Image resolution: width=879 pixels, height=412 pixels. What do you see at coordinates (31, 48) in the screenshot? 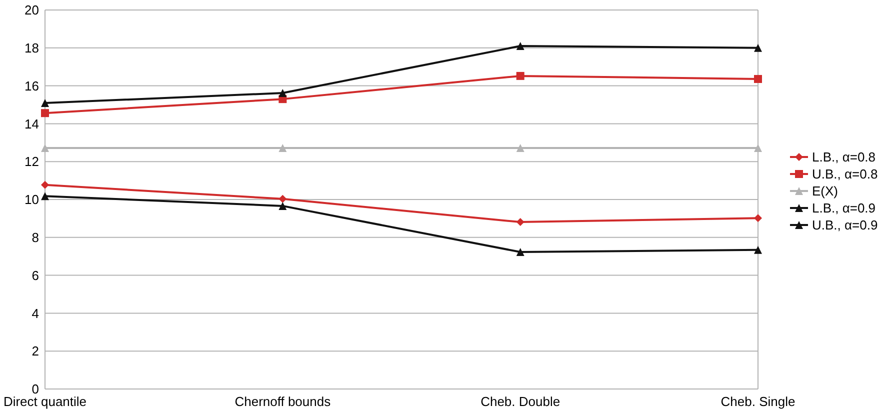
I see `y-tick-label: 18` at bounding box center [31, 48].